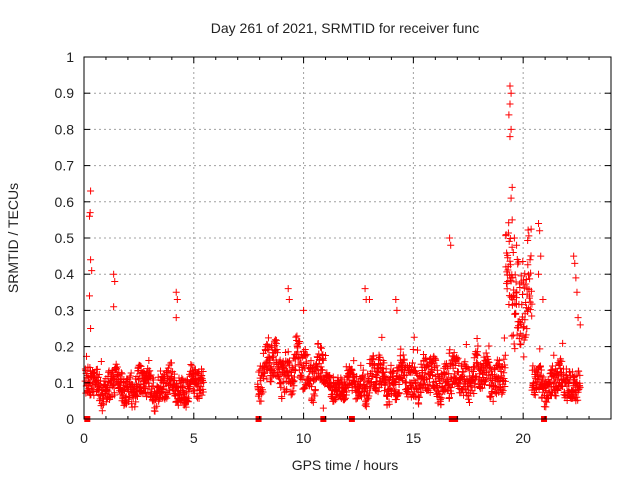  I want to click on y-tick-label: 0.3, so click(65, 310).